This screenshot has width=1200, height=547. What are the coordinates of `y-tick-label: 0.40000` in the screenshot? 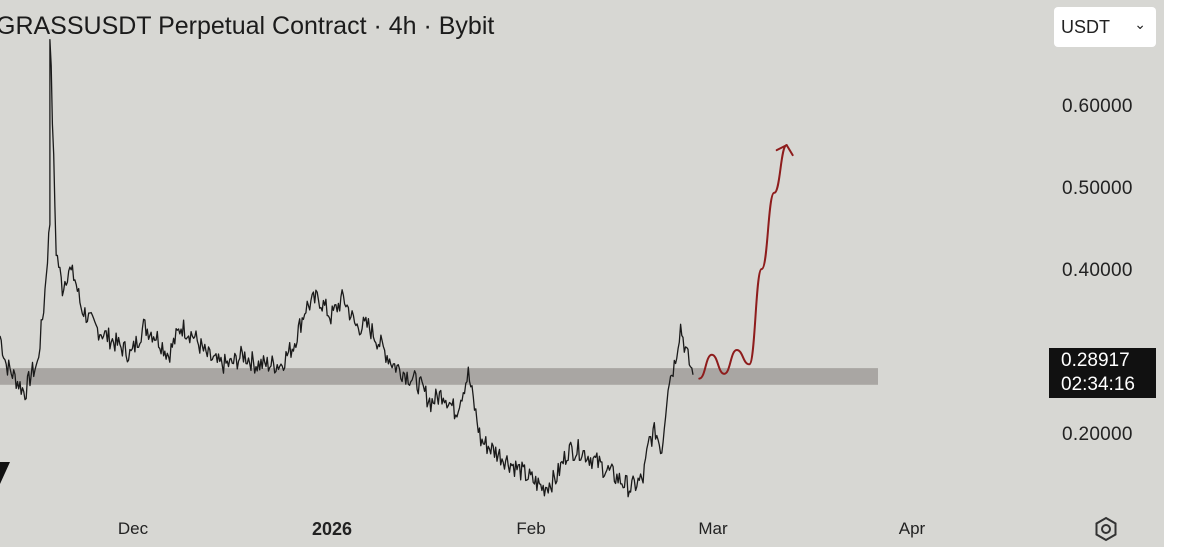 It's located at (1097, 270).